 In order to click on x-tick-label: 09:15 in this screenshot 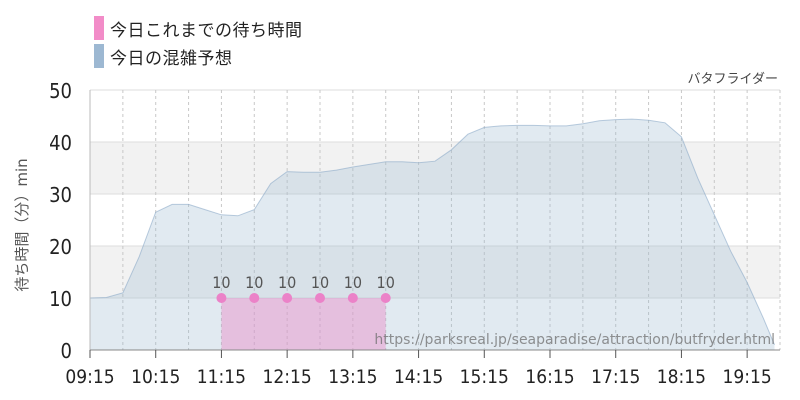, I will do `click(89, 377)`.